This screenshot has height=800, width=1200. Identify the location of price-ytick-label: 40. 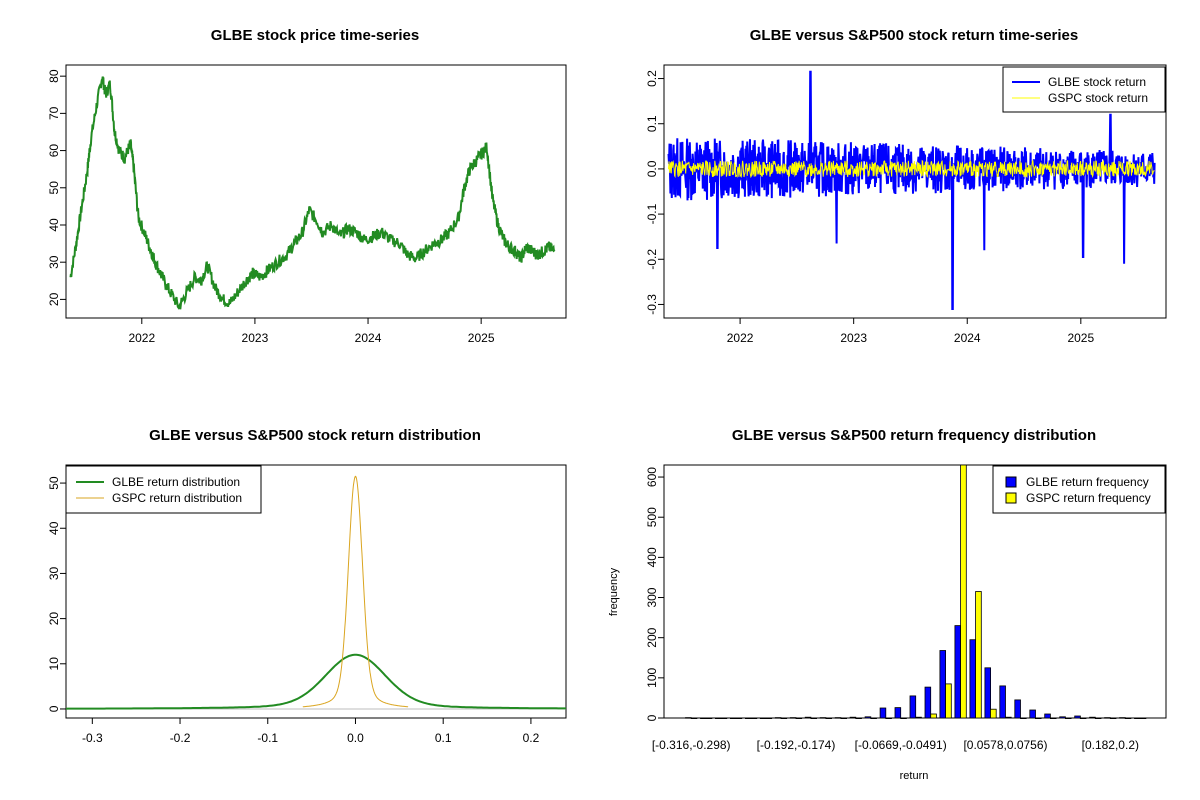
(54, 225).